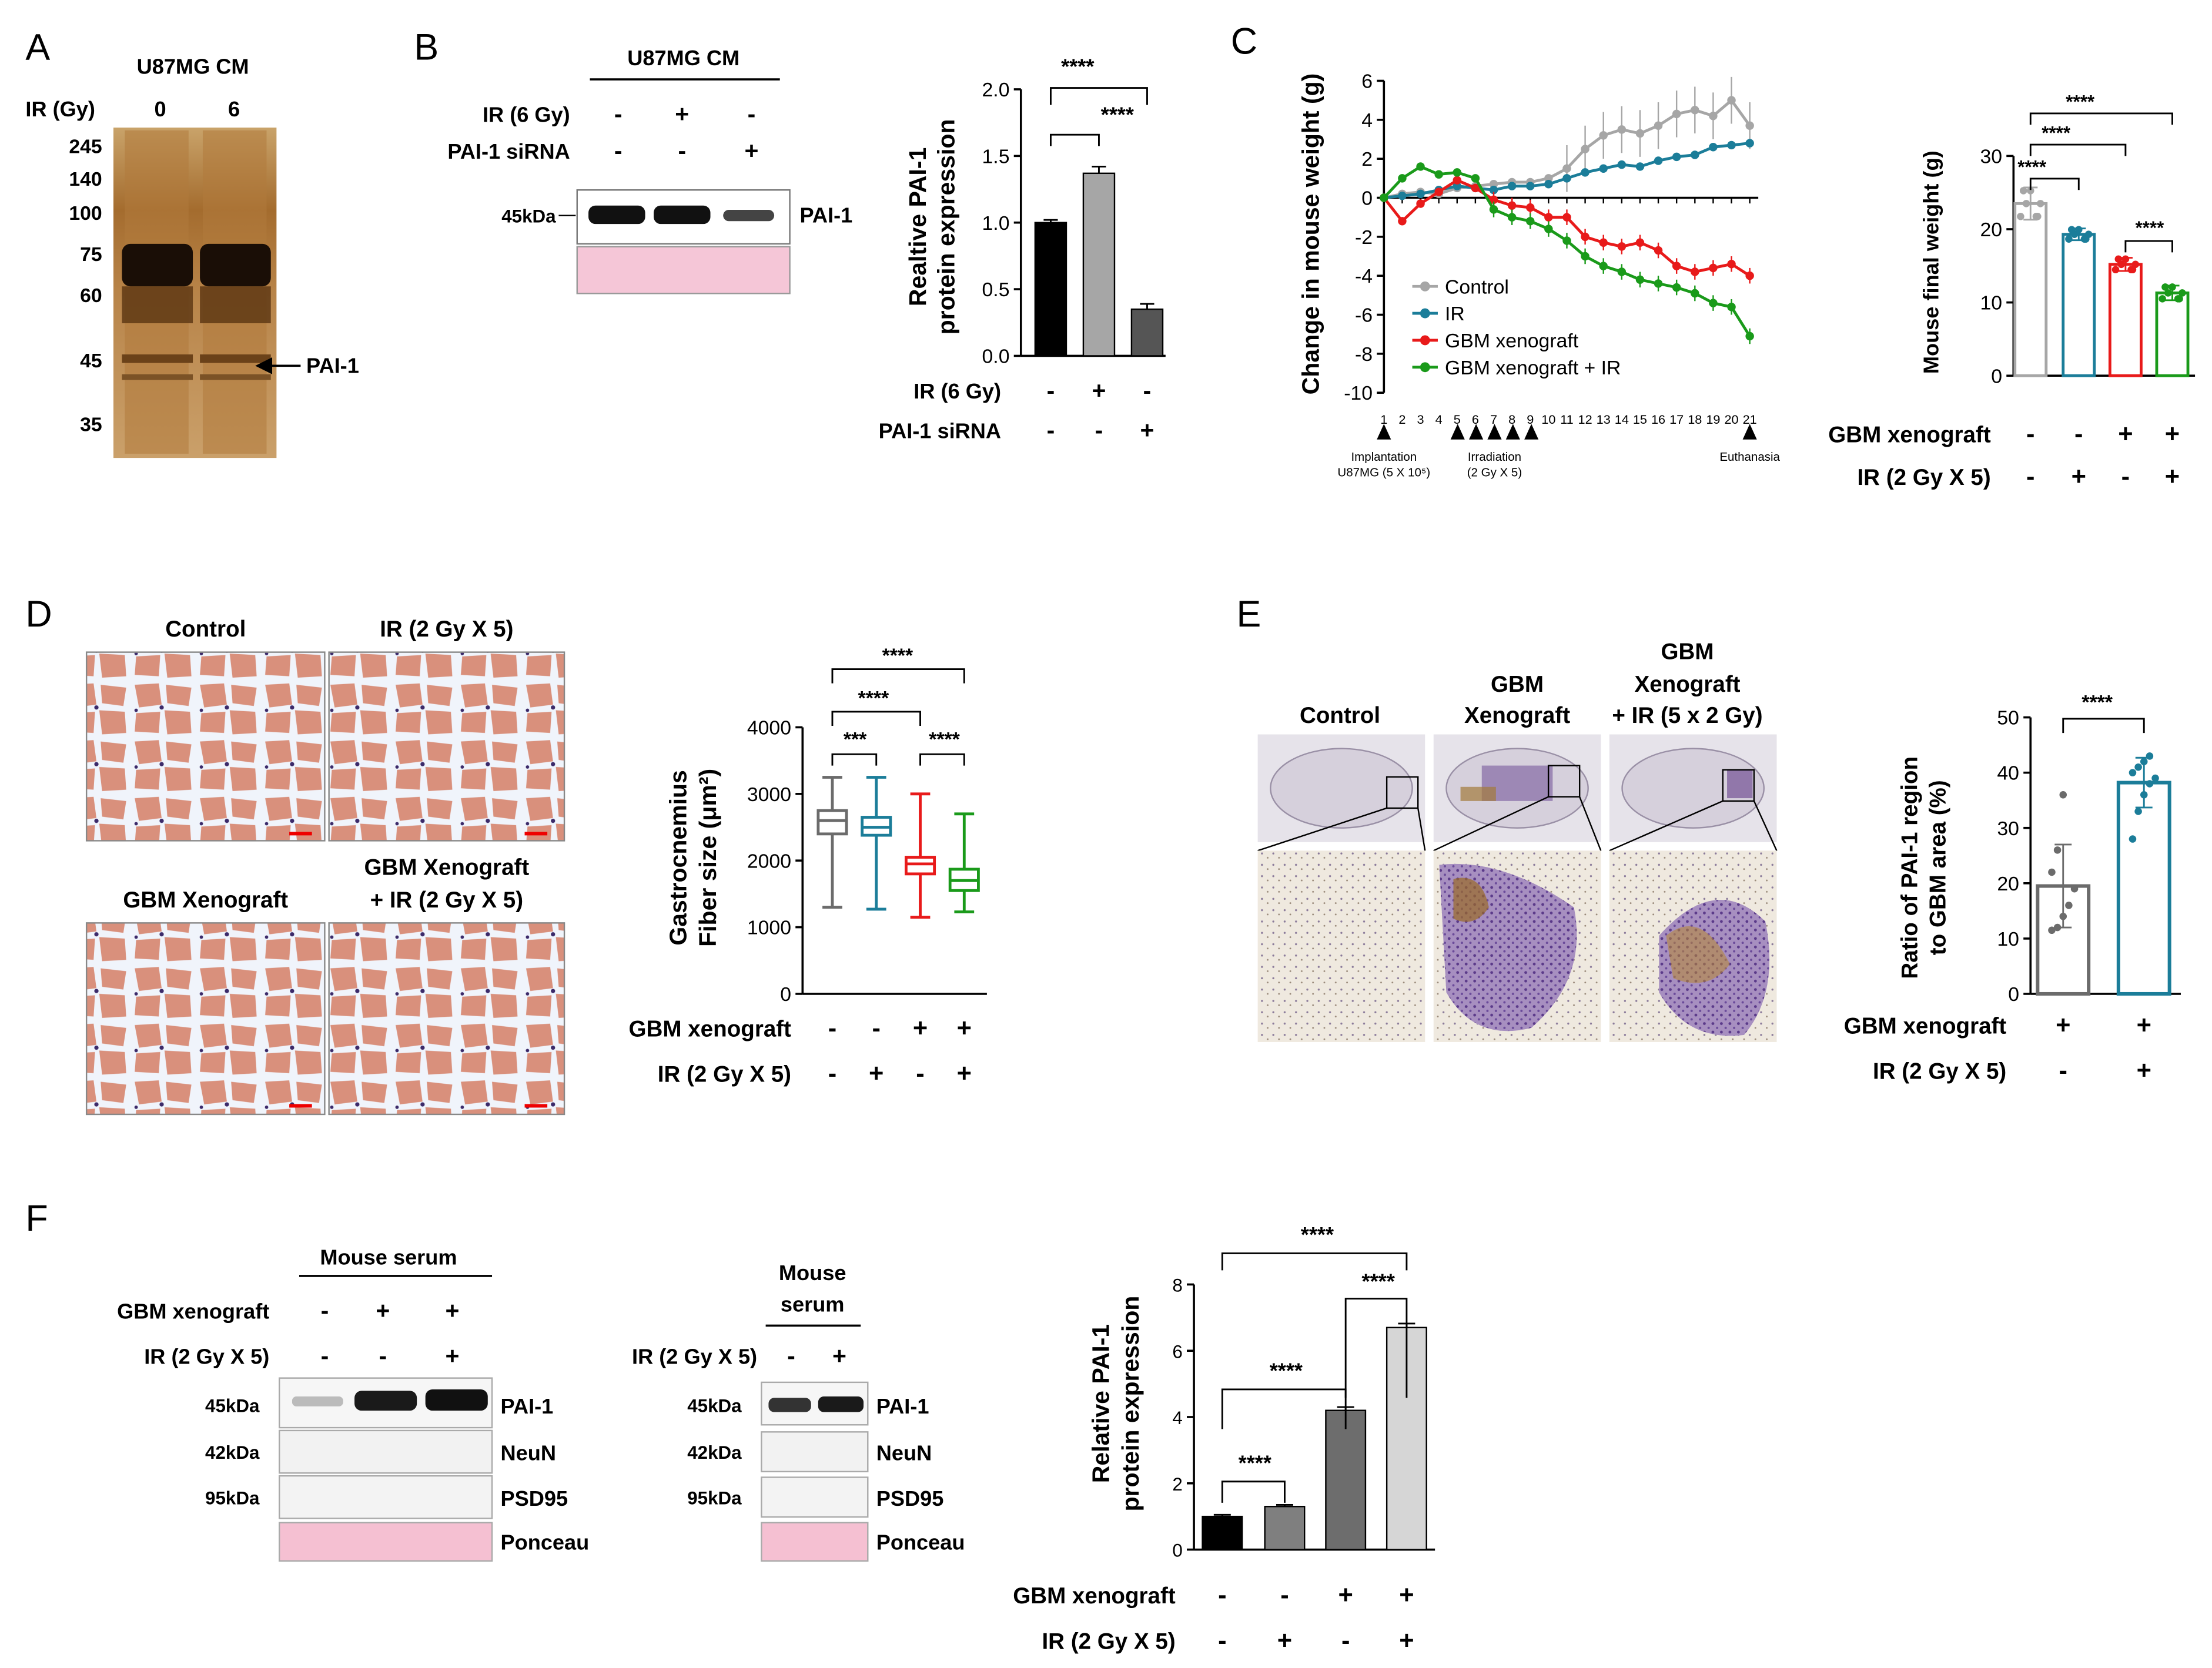 The height and width of the screenshot is (1668, 2212). I want to click on x-tick-label: 20, so click(1731, 419).